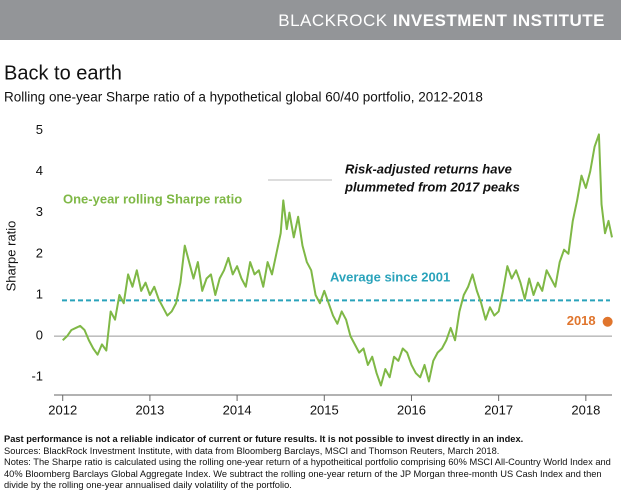 The width and height of the screenshot is (621, 501). Describe the element at coordinates (63, 73) in the screenshot. I see `chart-title: Back to earth` at that location.